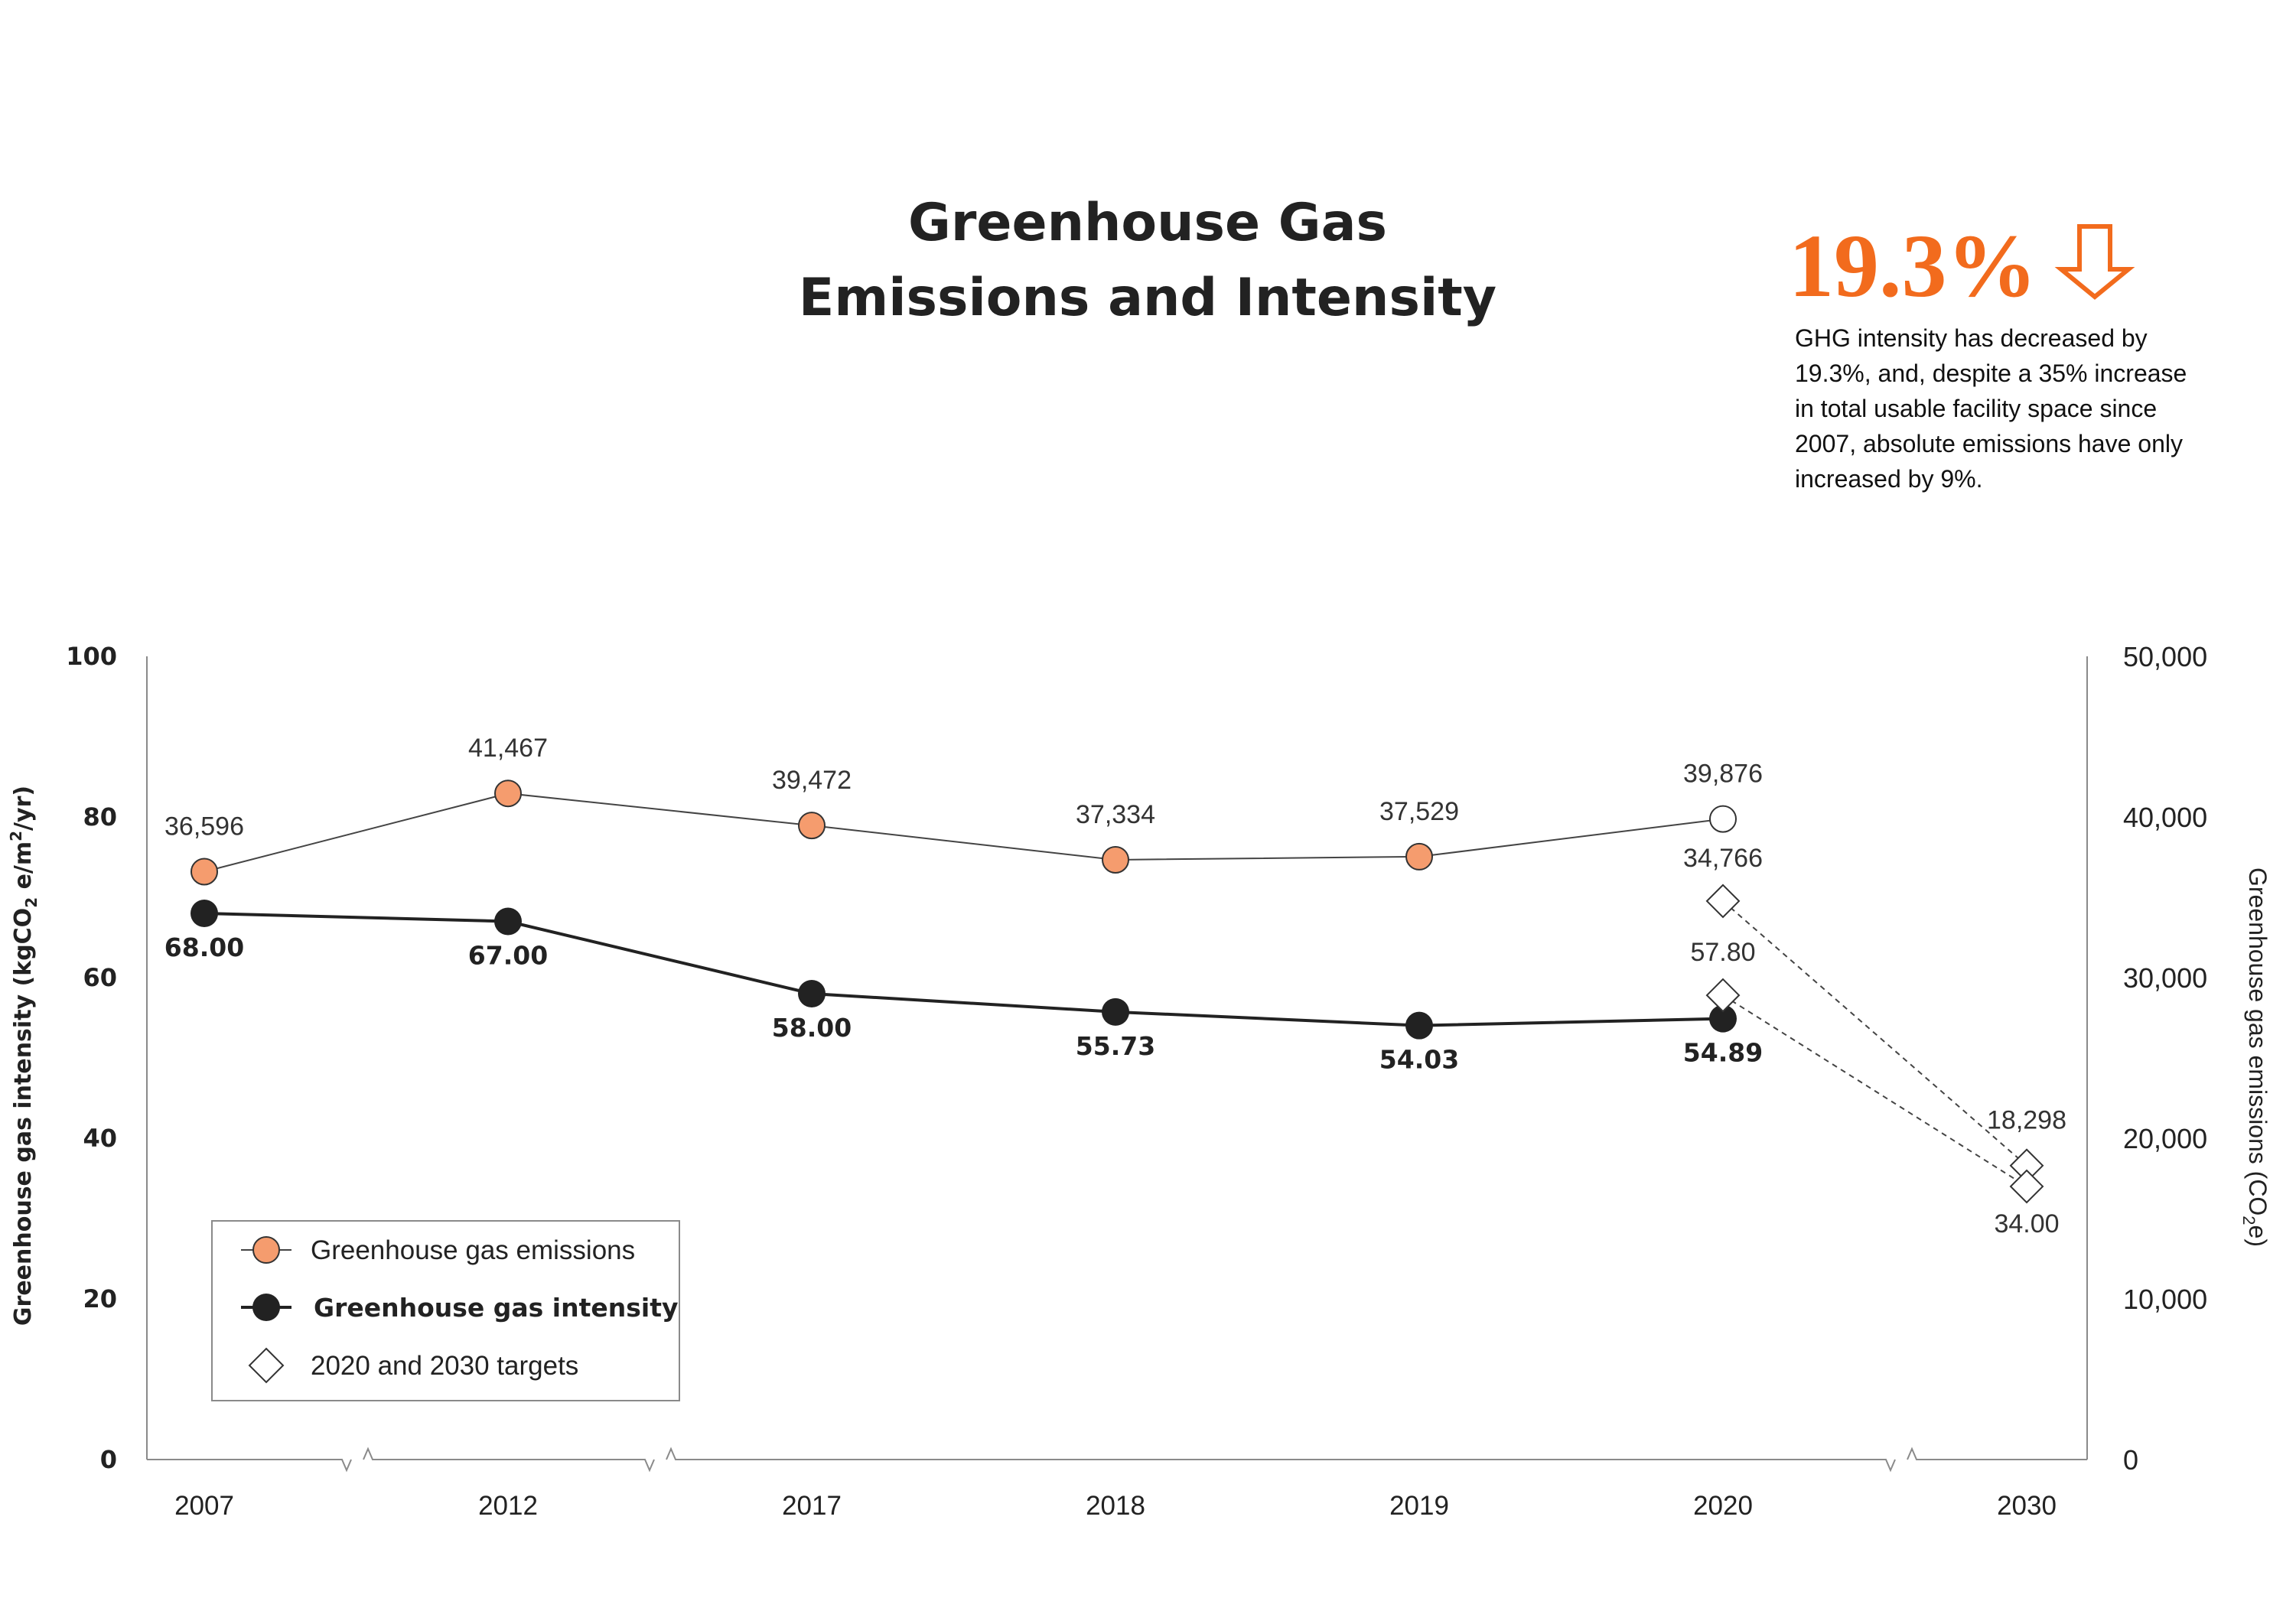 This screenshot has height=1611, width=2296. What do you see at coordinates (1723, 858) in the screenshot?
I see `target-data-label: 34,766` at bounding box center [1723, 858].